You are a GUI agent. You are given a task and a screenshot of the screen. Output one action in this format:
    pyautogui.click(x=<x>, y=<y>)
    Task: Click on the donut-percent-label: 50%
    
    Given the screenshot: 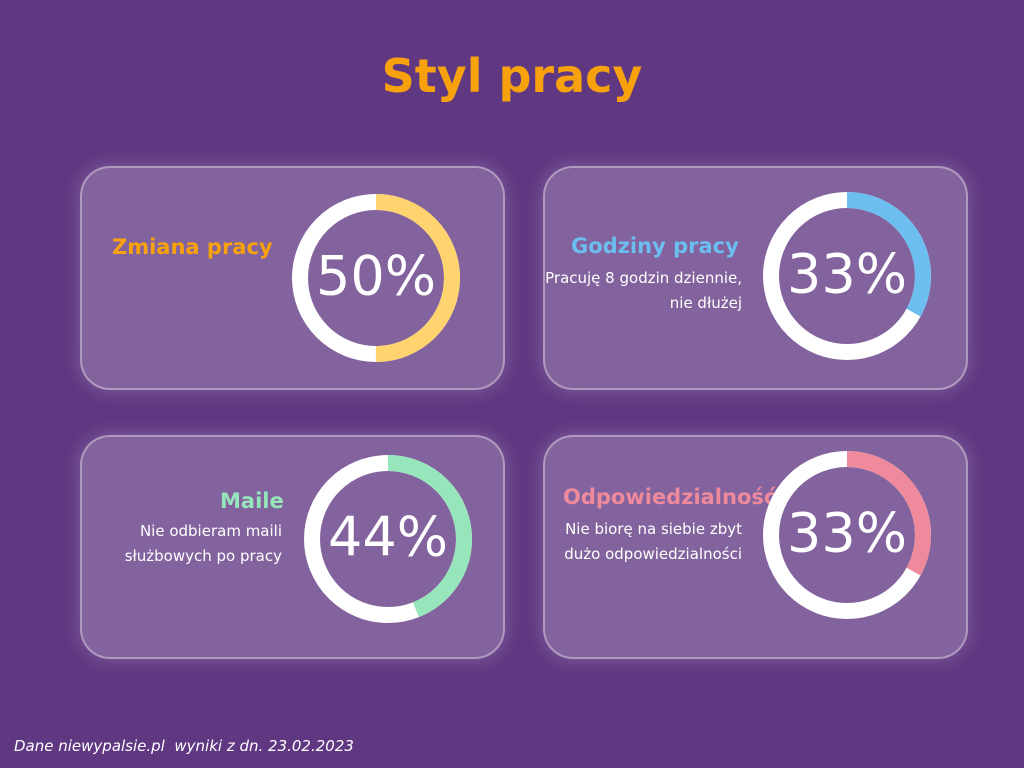 What is the action you would take?
    pyautogui.click(x=376, y=276)
    